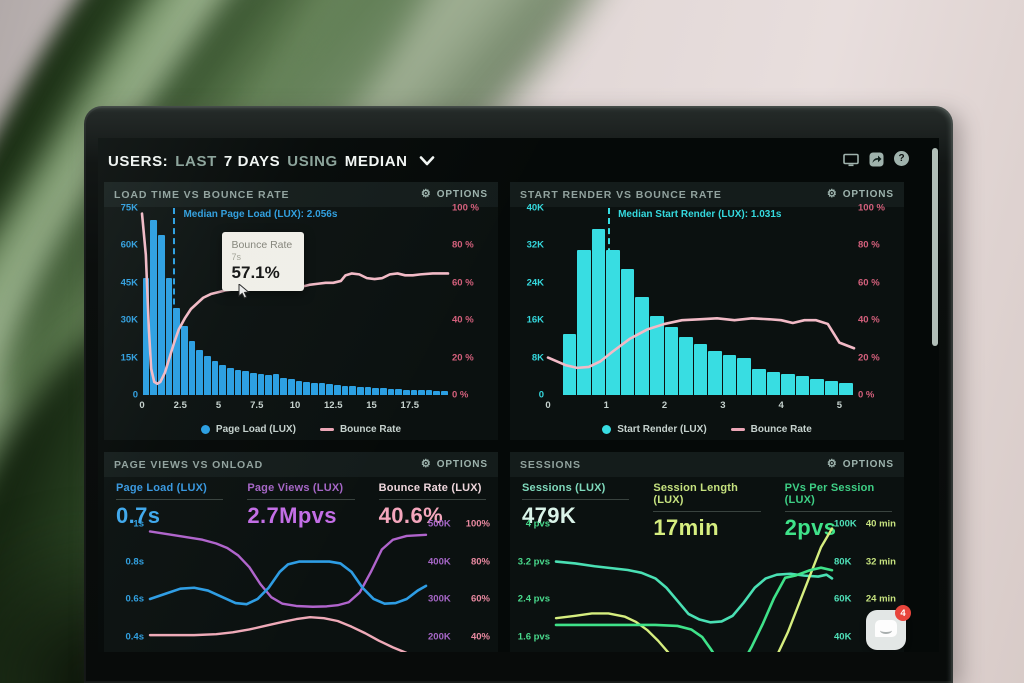  Describe the element at coordinates (427, 161) in the screenshot. I see `chevron-down-icon` at that location.